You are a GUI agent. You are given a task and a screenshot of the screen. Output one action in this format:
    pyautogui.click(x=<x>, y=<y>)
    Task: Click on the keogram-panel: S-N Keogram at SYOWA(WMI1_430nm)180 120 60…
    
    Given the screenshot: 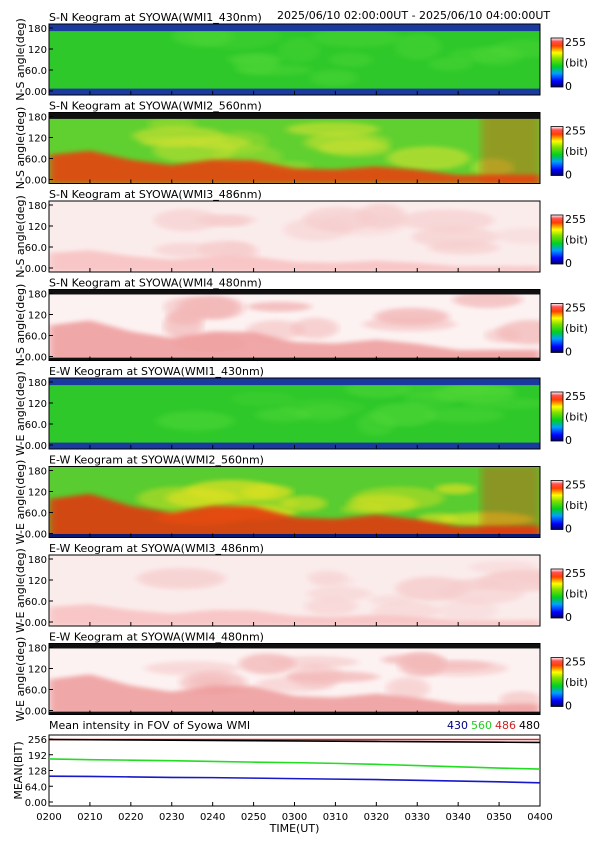 What is the action you would take?
    pyautogui.click(x=301, y=56)
    